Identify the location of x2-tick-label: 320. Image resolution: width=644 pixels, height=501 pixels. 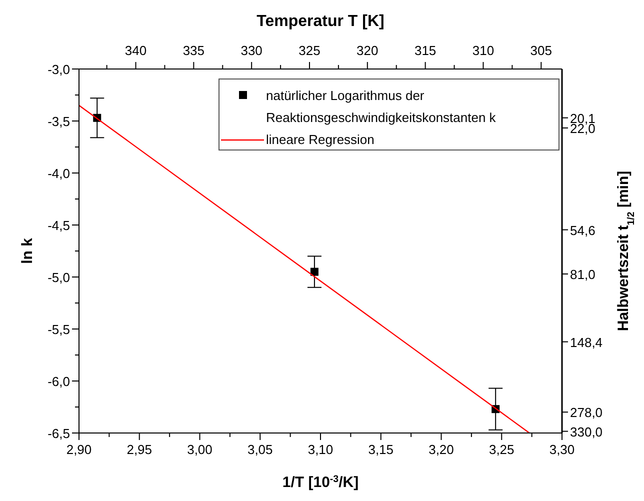
(367, 50).